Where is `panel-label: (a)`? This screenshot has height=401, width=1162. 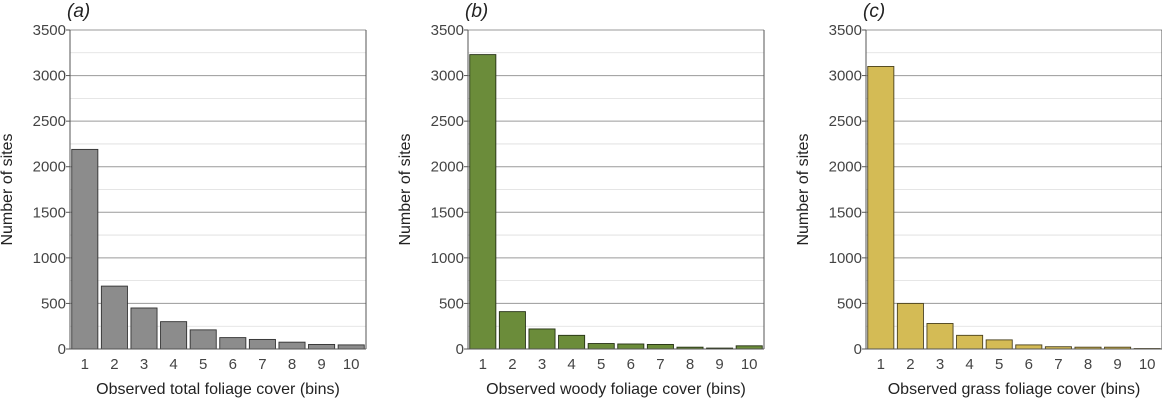 panel-label: (a) is located at coordinates (78, 11).